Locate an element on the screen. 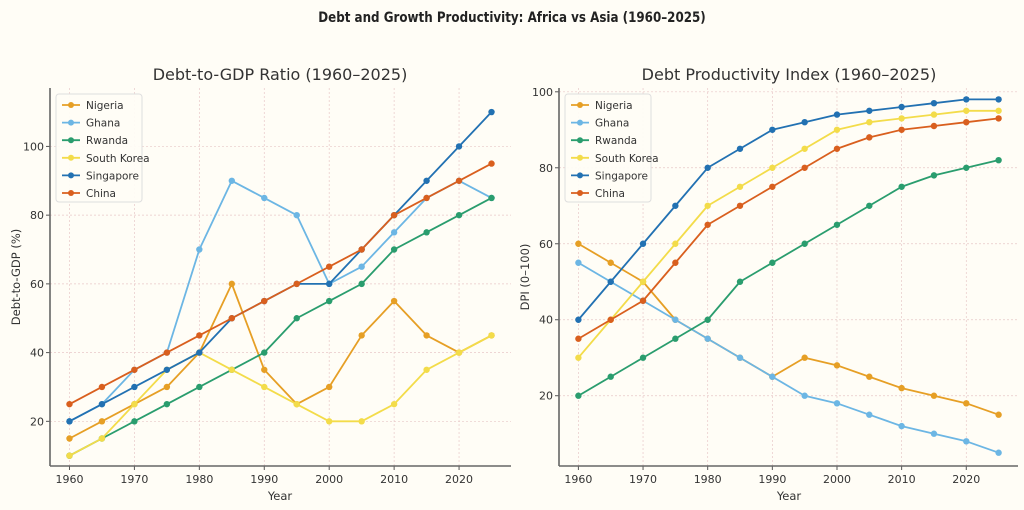  legend-label: Ghana is located at coordinates (103, 124).